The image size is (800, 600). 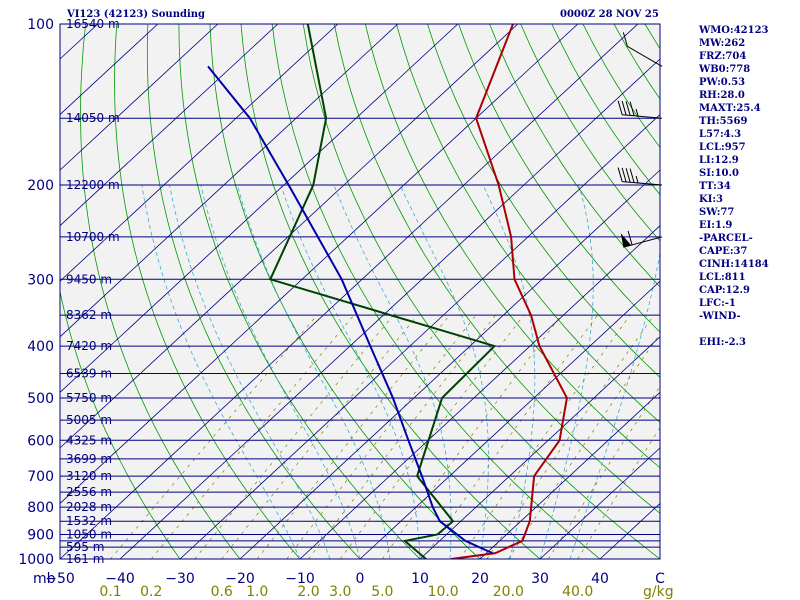 What do you see at coordinates (89, 492) in the screenshot?
I see `height-label: 2556 m` at bounding box center [89, 492].